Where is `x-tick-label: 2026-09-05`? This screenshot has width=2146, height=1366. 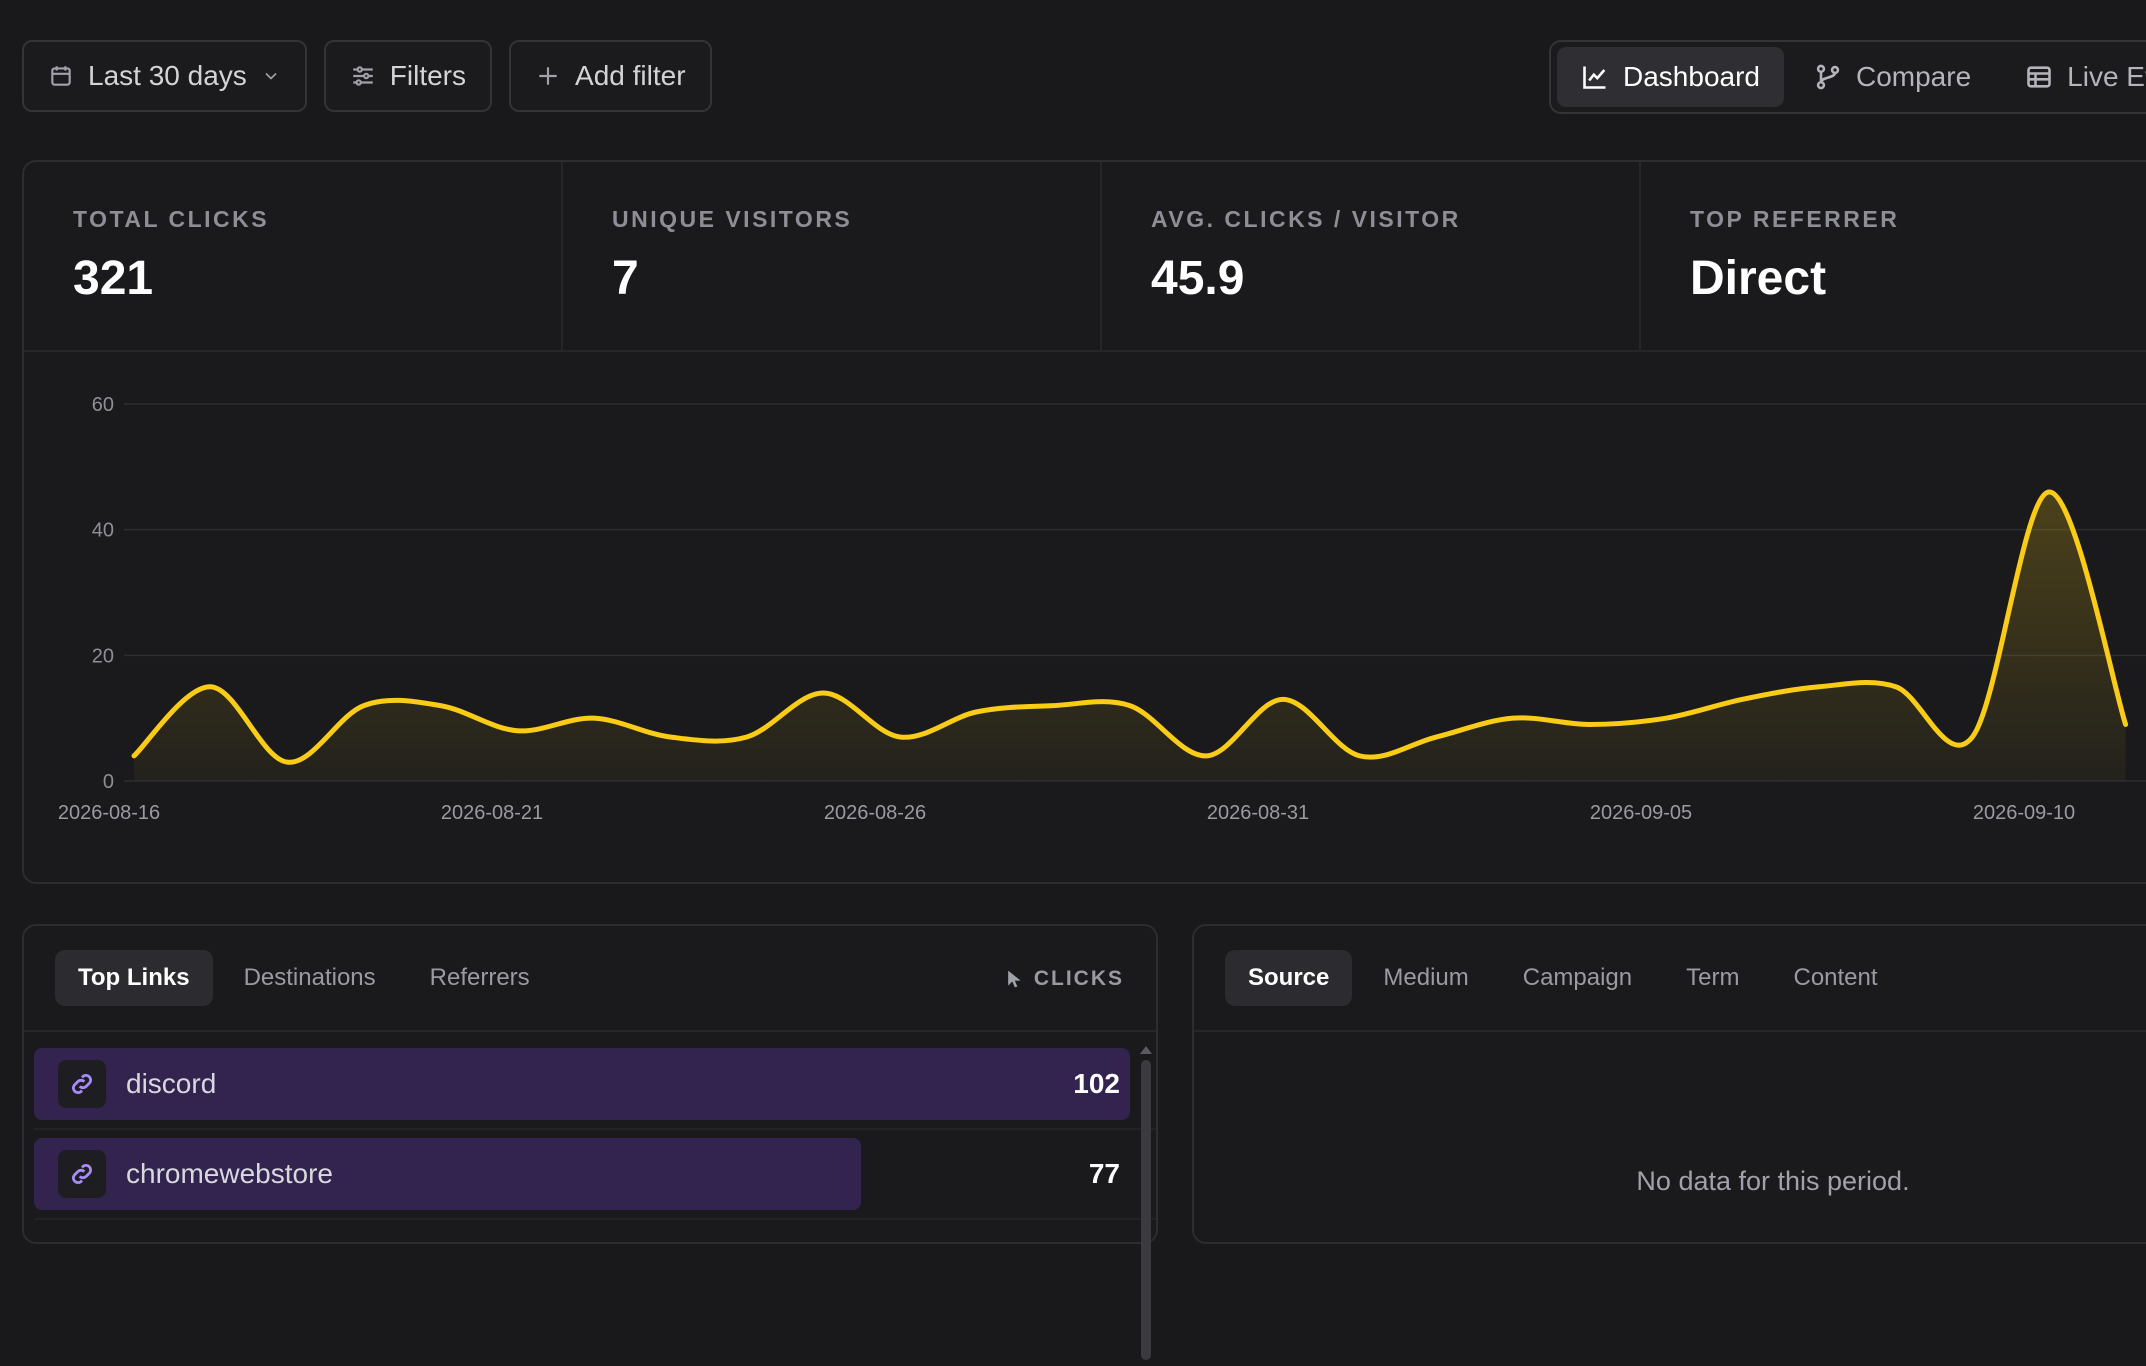
x-tick-label: 2026-09-05 is located at coordinates (1641, 813).